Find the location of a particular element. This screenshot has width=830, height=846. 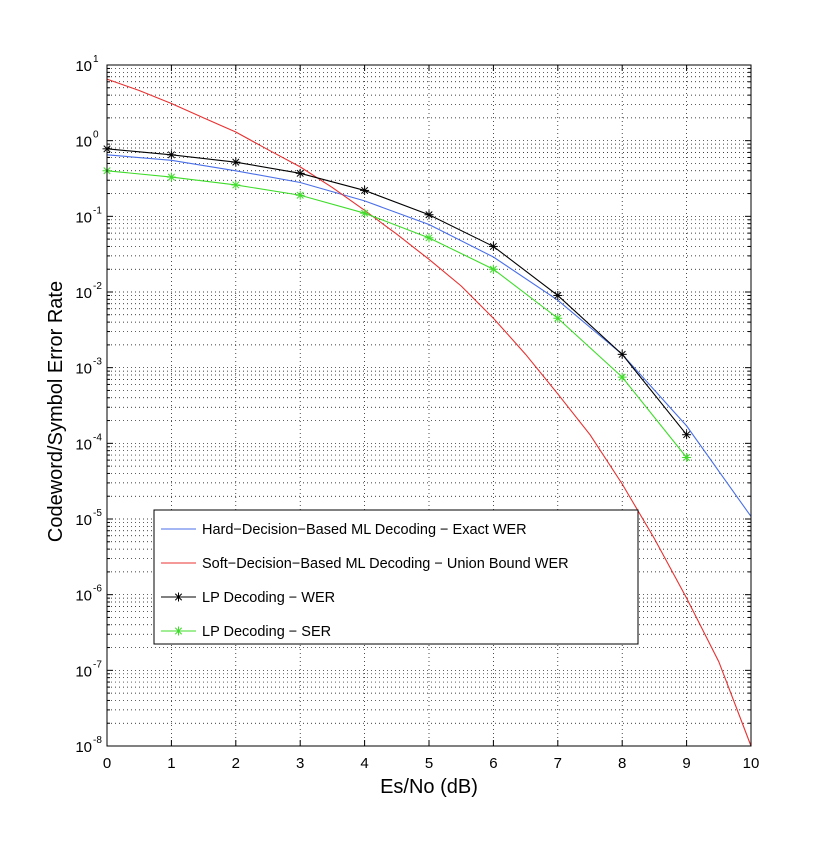

legend-label: LP Decoding − SER is located at coordinates (266, 632).